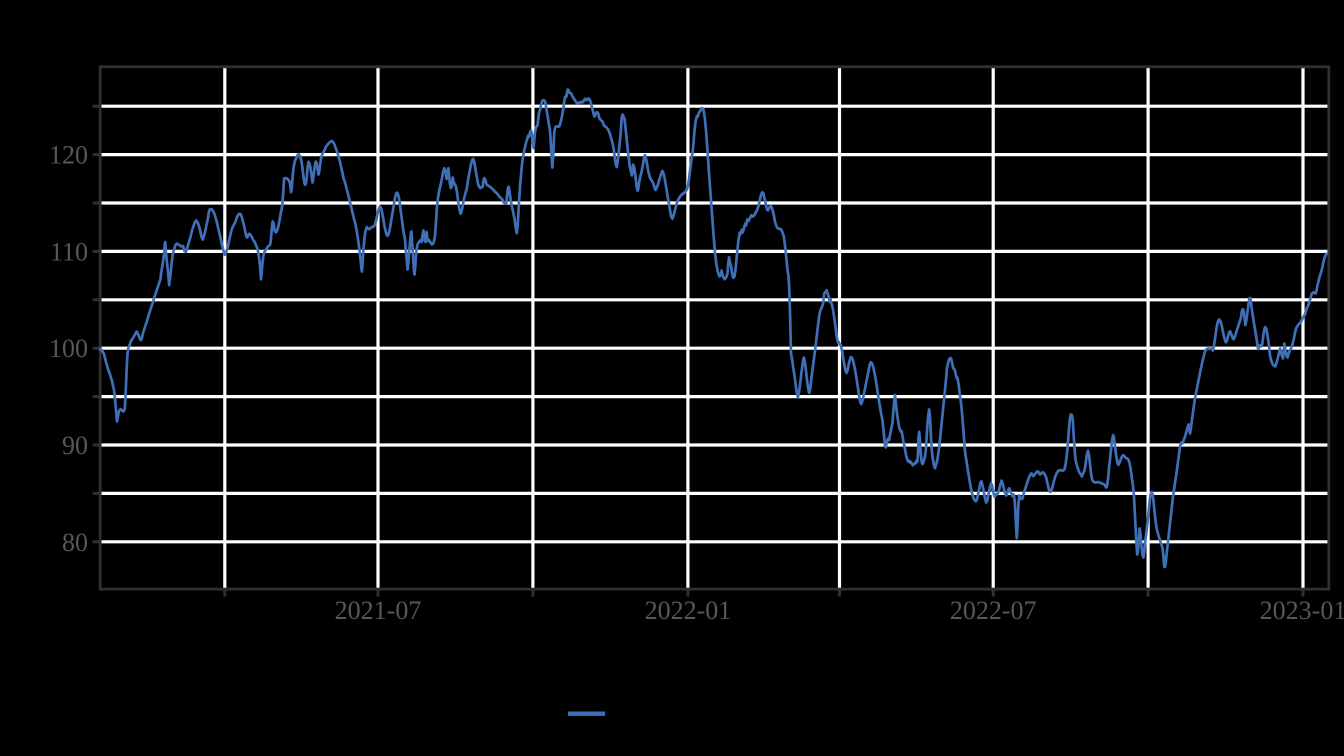 This screenshot has width=1344, height=756. What do you see at coordinates (75, 542) in the screenshot?
I see `svg-text: 80` at bounding box center [75, 542].